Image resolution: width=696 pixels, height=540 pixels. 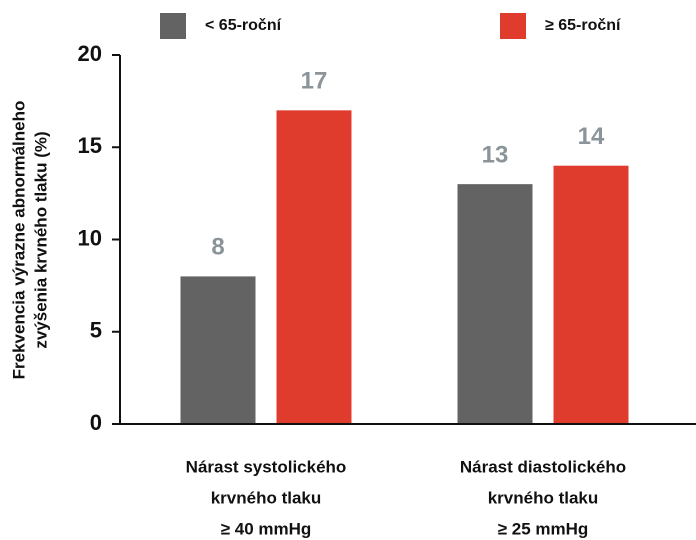 I want to click on y-axis-label: zvýšenia krvného tlaku (%), so click(x=40, y=239).